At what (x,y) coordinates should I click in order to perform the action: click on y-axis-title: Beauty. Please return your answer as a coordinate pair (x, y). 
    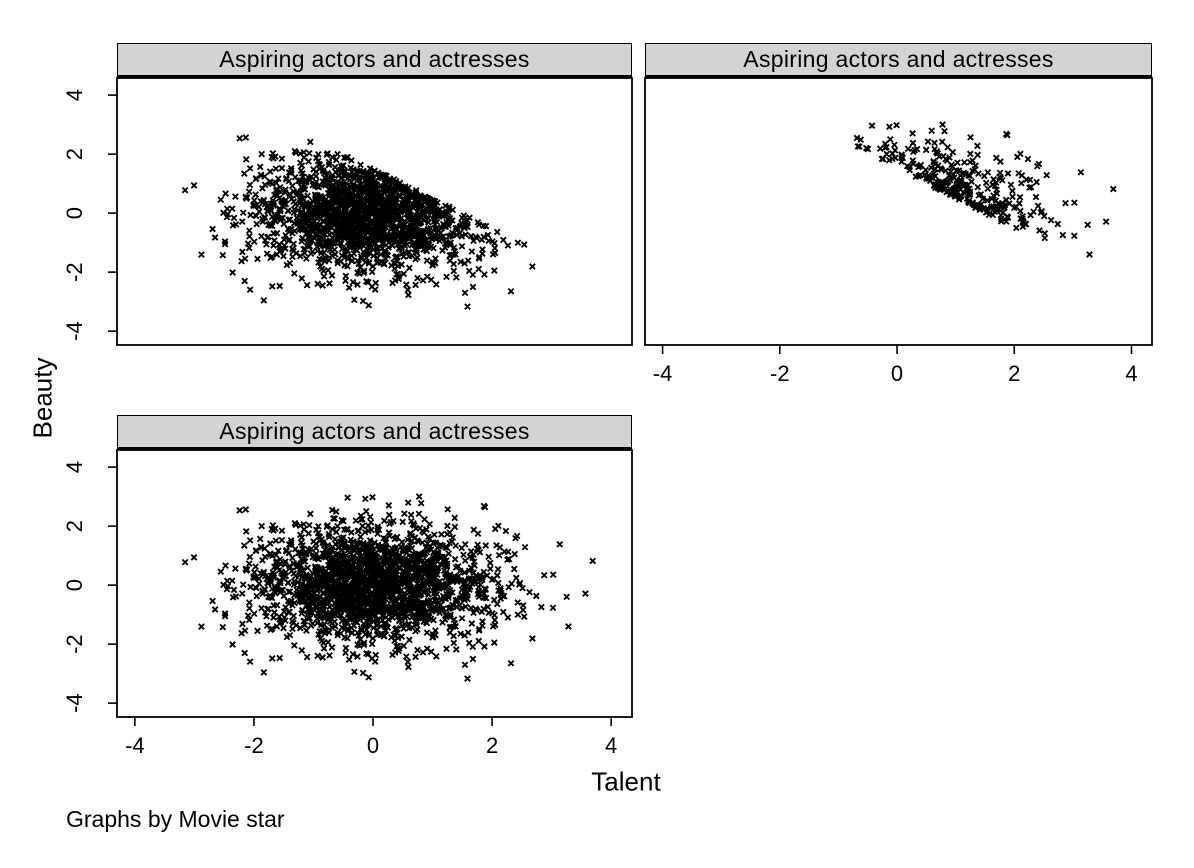
    Looking at the image, I should click on (42, 398).